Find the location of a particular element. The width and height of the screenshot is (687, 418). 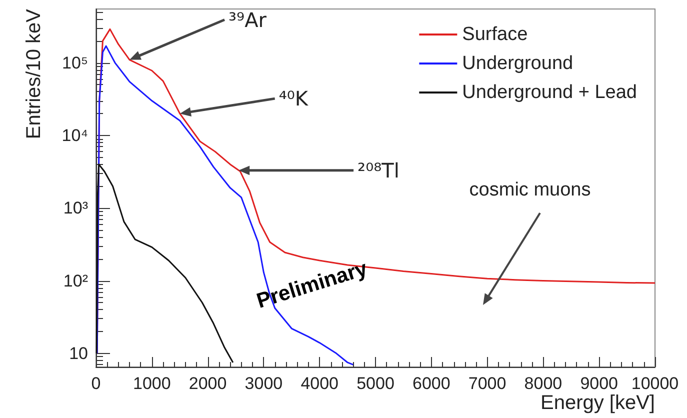

x-tick-label: 8000 is located at coordinates (543, 383).